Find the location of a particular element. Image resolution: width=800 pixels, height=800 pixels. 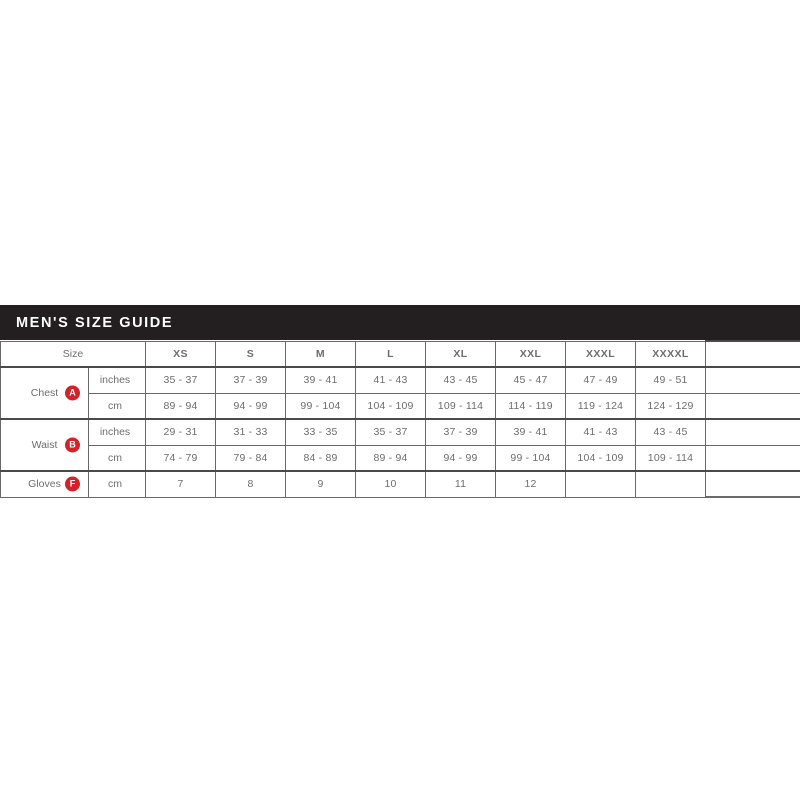

row-label-waist: Waist B is located at coordinates (44, 445).